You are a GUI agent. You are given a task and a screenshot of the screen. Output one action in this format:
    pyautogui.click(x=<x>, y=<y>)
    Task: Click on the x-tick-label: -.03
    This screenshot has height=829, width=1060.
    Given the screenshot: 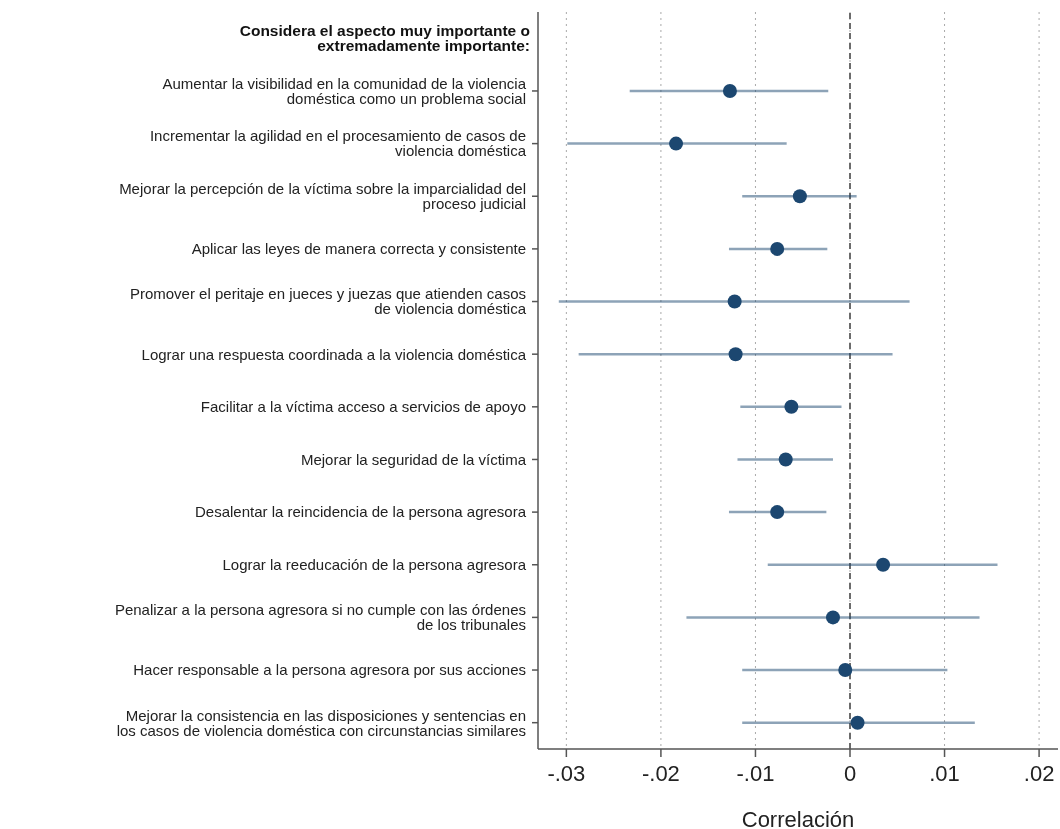 What is the action you would take?
    pyautogui.click(x=566, y=773)
    